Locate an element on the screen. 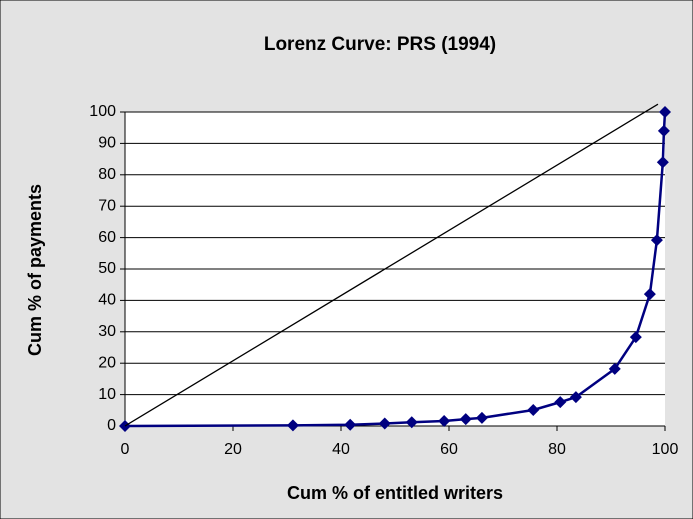 This screenshot has height=519, width=693. x-tick-label: 80 is located at coordinates (557, 449).